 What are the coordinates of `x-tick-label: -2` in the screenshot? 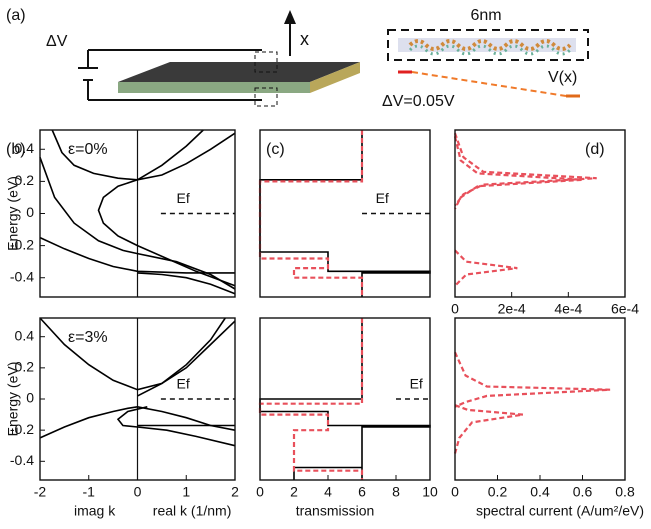 It's located at (40, 492).